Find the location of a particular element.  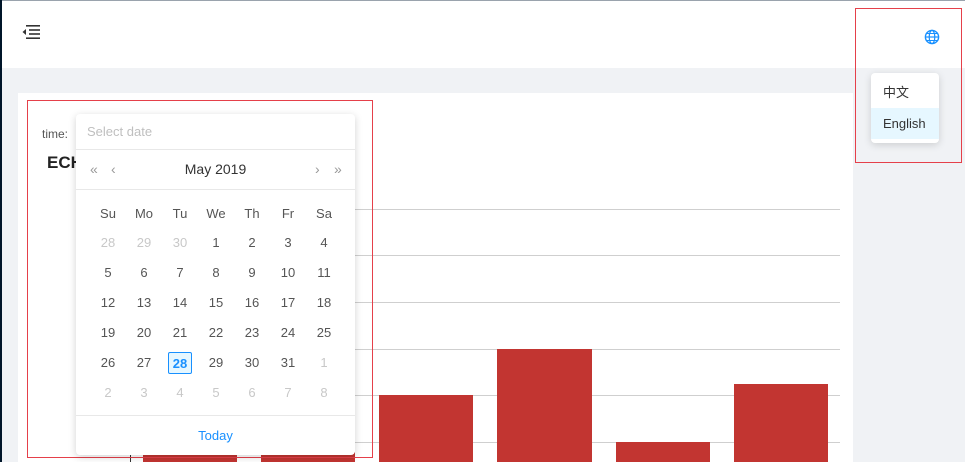

calendar-grid: Su Mo Tu We Th Fr Sa 28 29 30 1 2 3 4 is located at coordinates (216, 303).